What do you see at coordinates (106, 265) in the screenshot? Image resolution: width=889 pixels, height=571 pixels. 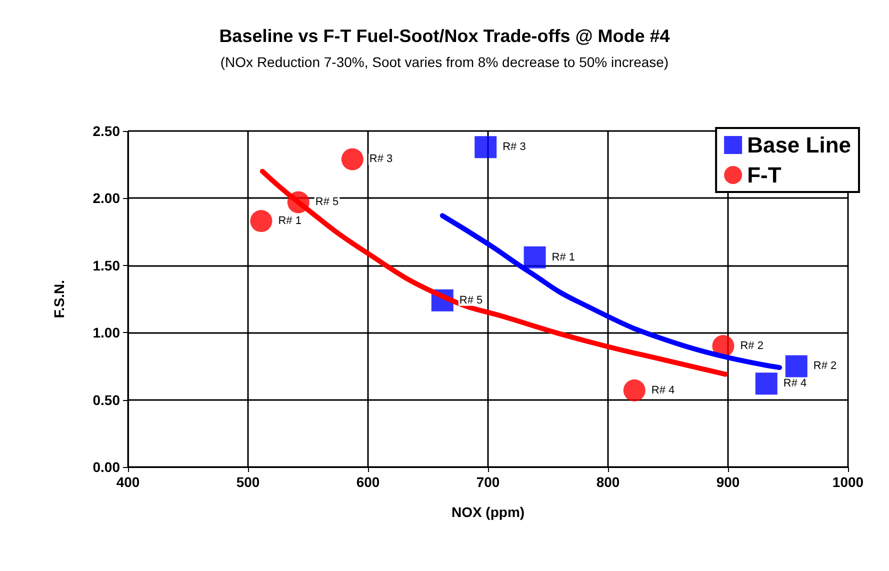 I see `y-tick-label: 1.50` at bounding box center [106, 265].